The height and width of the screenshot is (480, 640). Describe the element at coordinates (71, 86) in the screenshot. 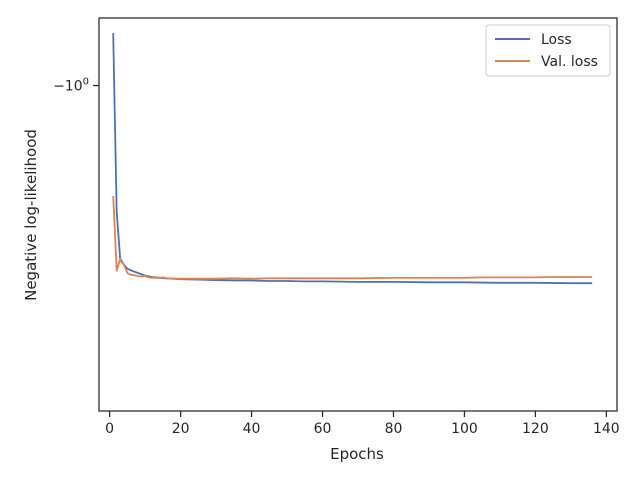

I see `y-tick-label: −100` at that location.